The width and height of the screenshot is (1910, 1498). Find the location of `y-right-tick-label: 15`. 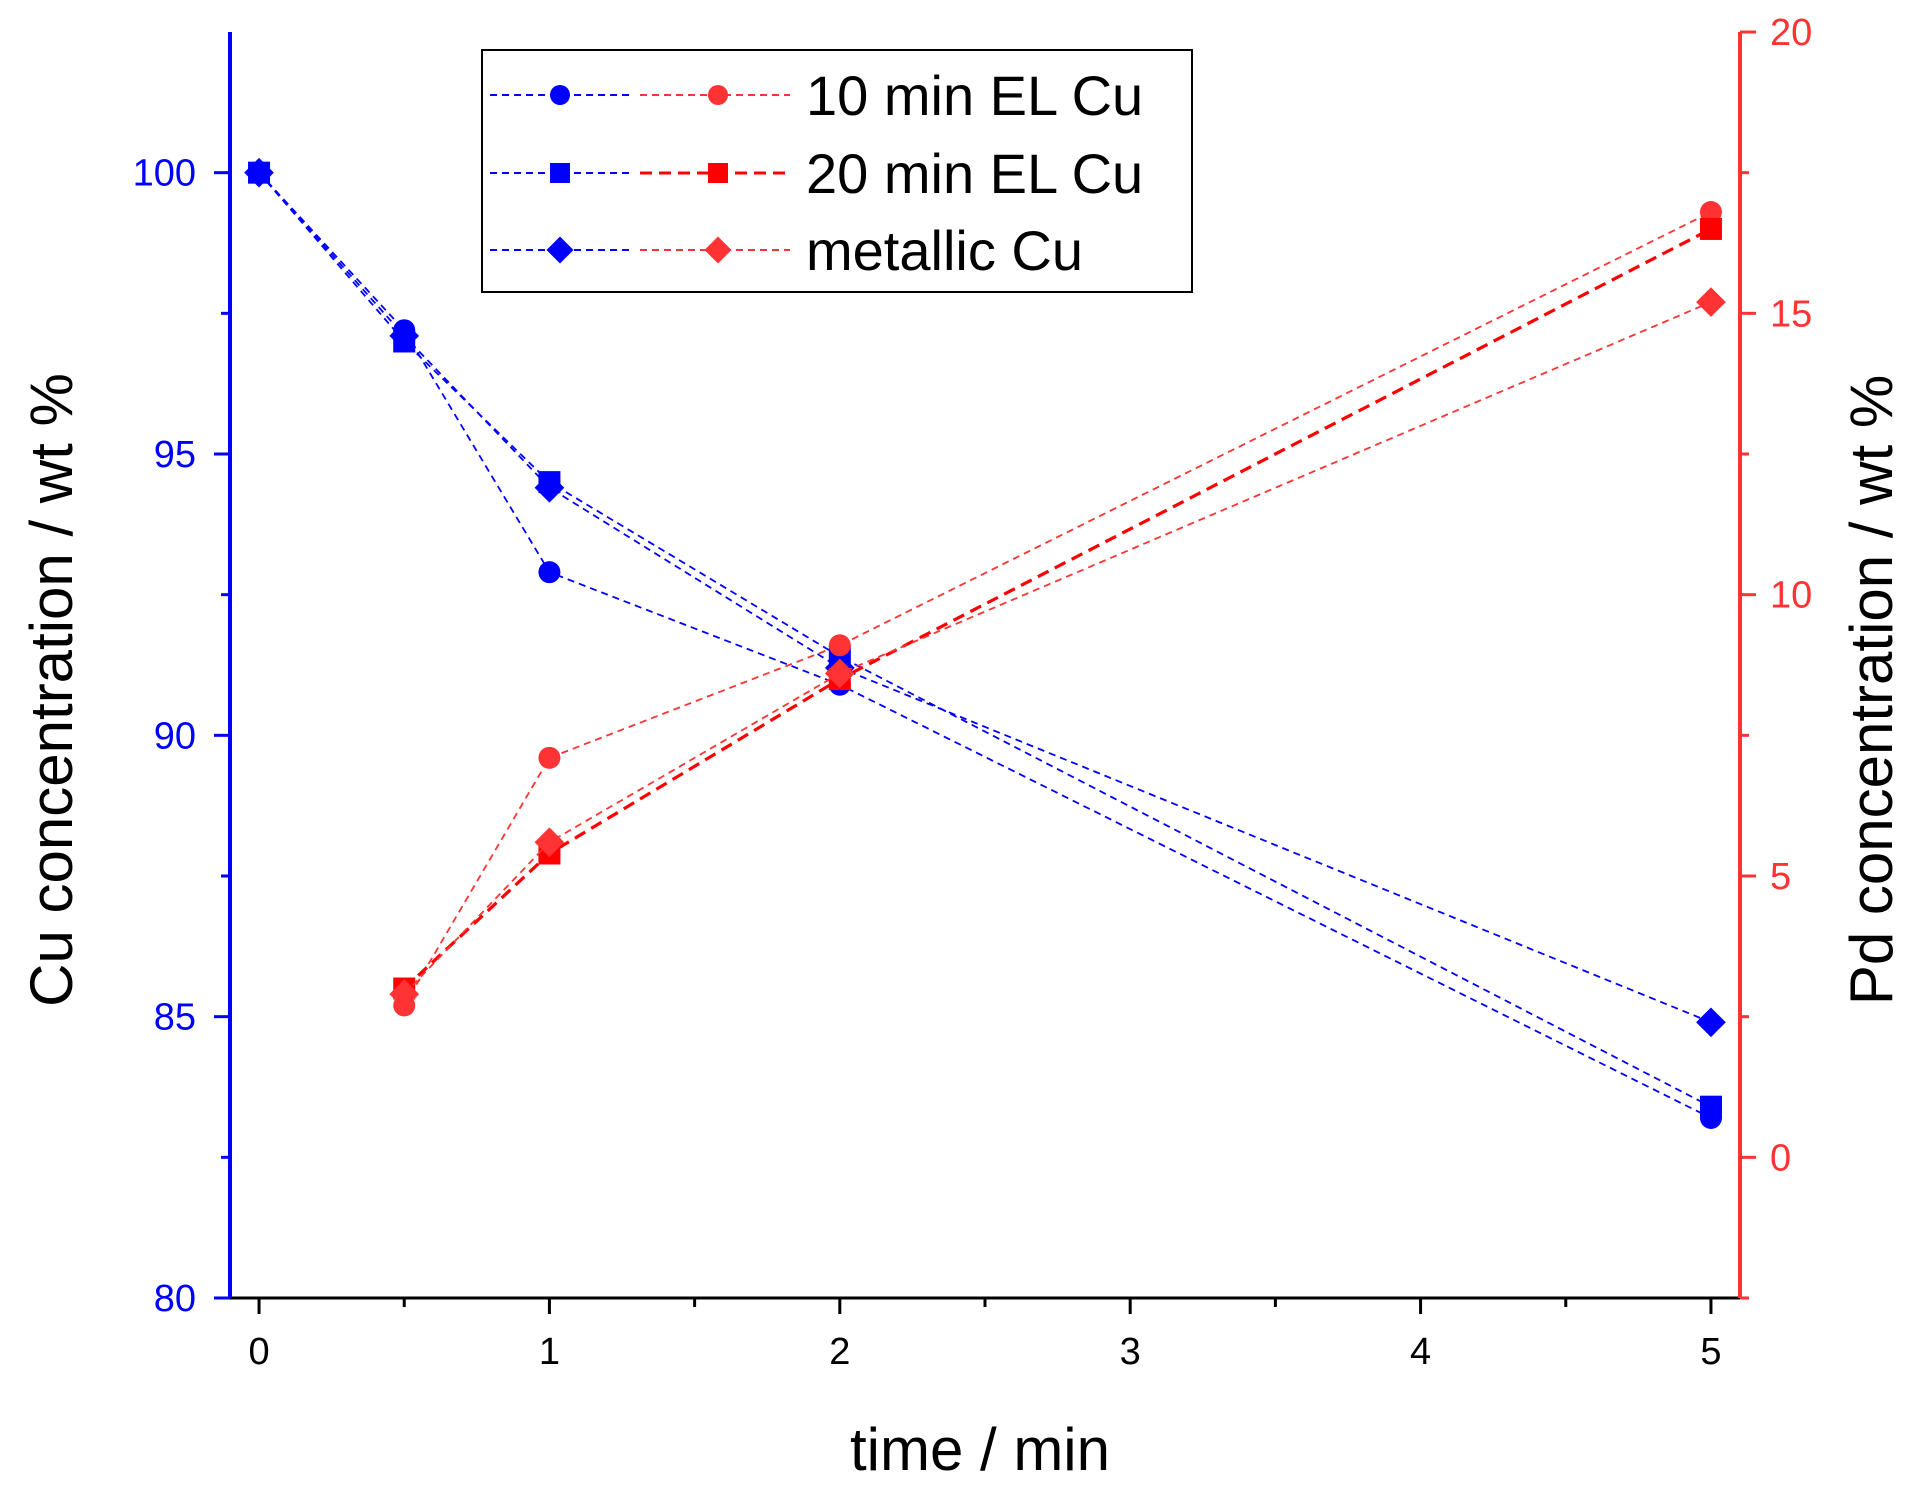

y-right-tick-label: 15 is located at coordinates (1791, 314).